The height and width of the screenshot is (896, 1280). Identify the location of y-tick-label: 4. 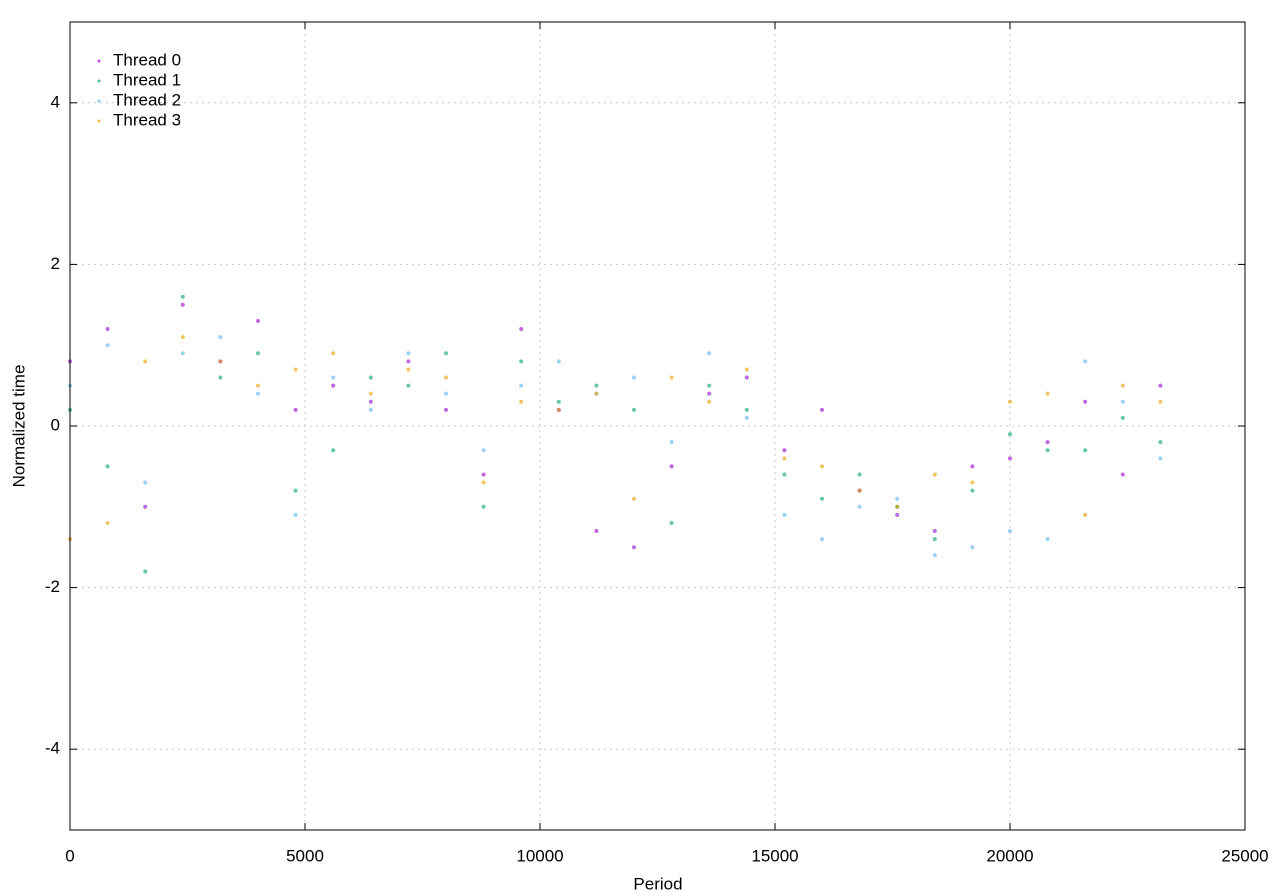
(55, 101).